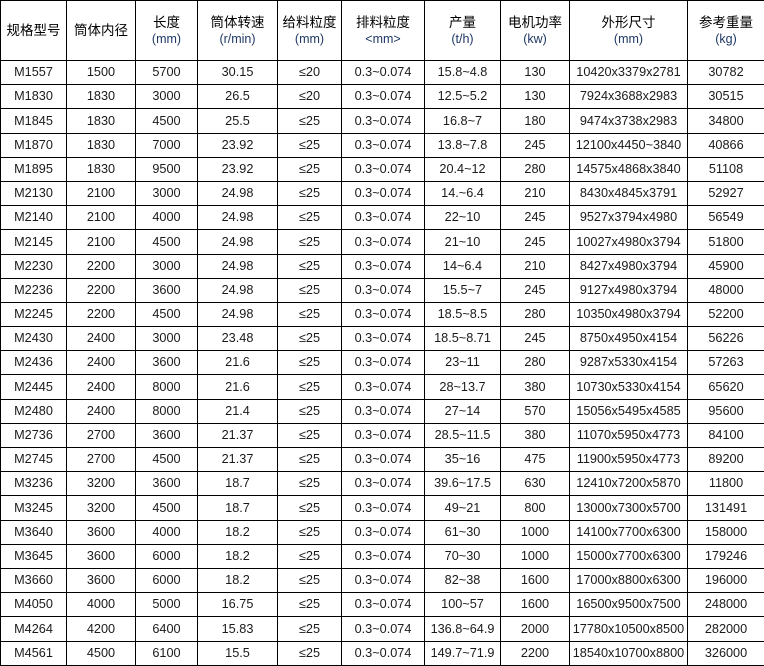  I want to click on cell-motor_power: 630, so click(535, 484).